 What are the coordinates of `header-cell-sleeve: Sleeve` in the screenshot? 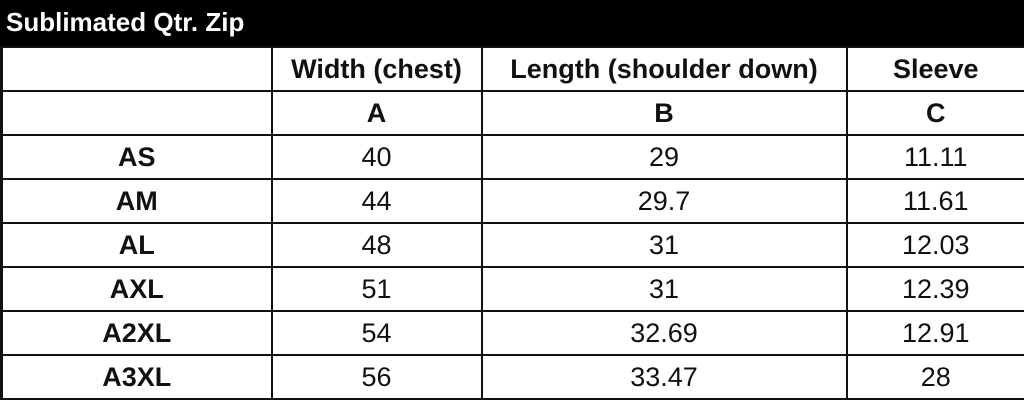 It's located at (934, 69).